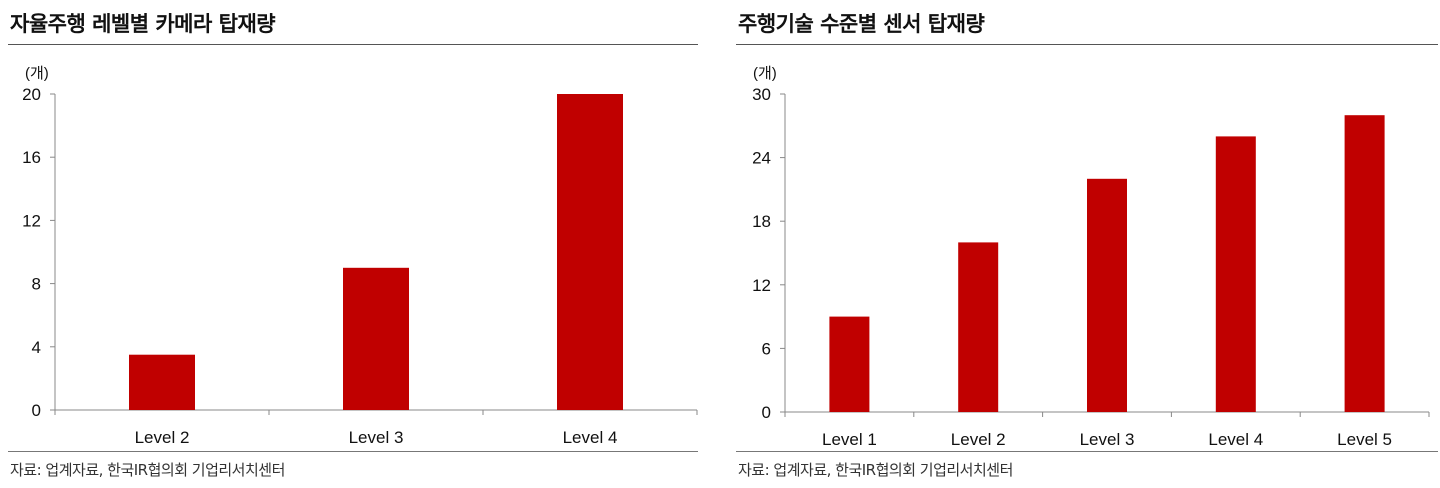  Describe the element at coordinates (31, 94) in the screenshot. I see `y-tick-label: 20` at that location.